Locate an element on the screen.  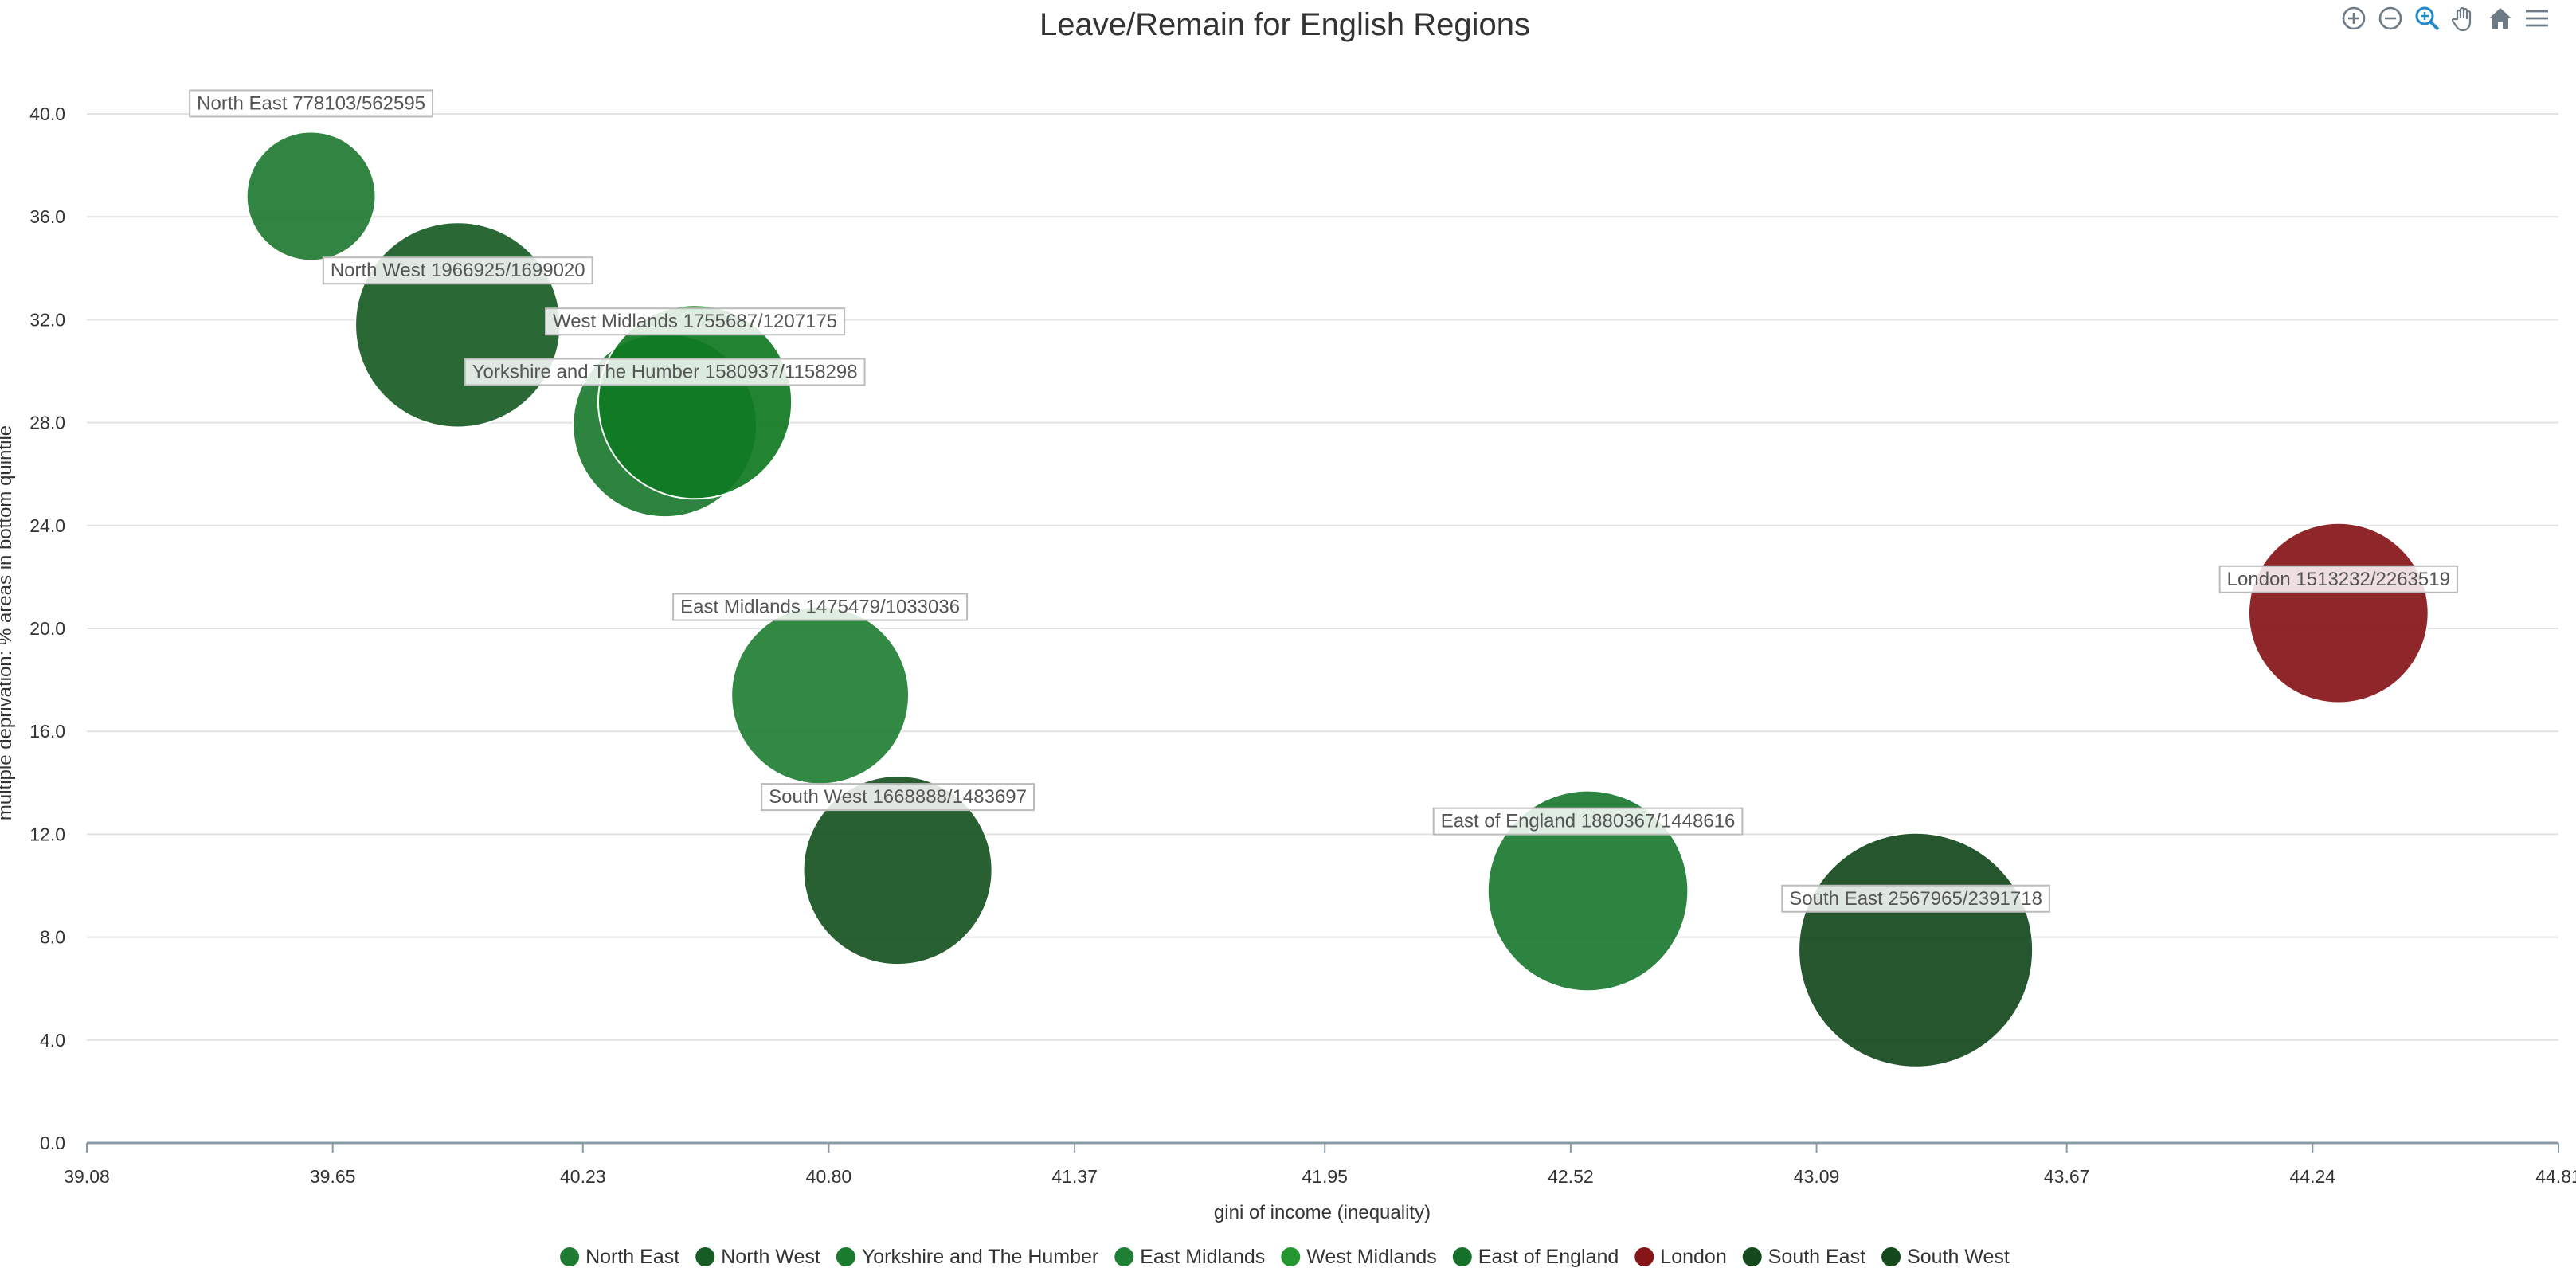
legend-item-east-of-england: East of England is located at coordinates (1535, 1257).